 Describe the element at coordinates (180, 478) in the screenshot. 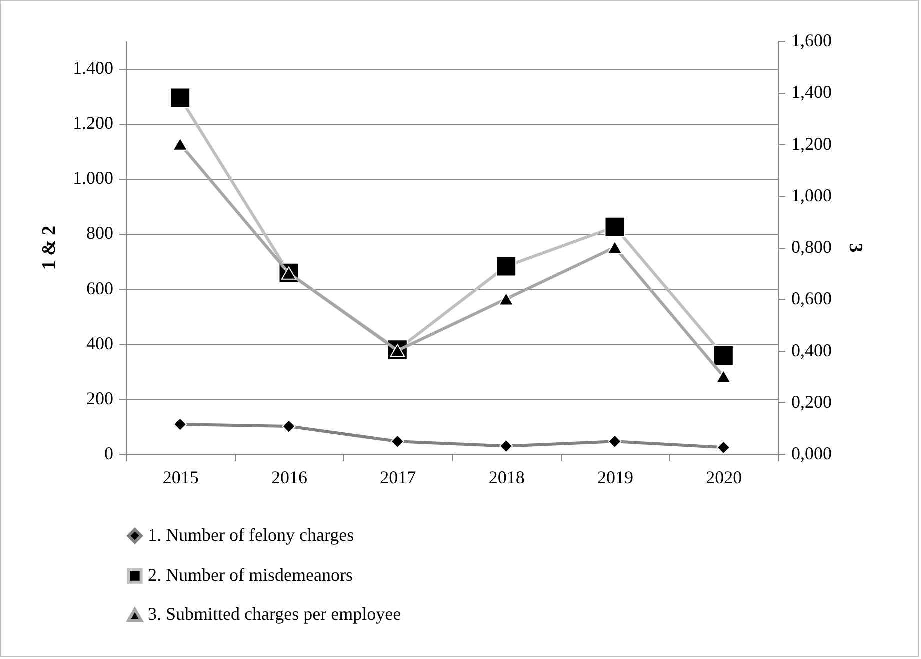

I see `x-tick-label: 2015` at that location.